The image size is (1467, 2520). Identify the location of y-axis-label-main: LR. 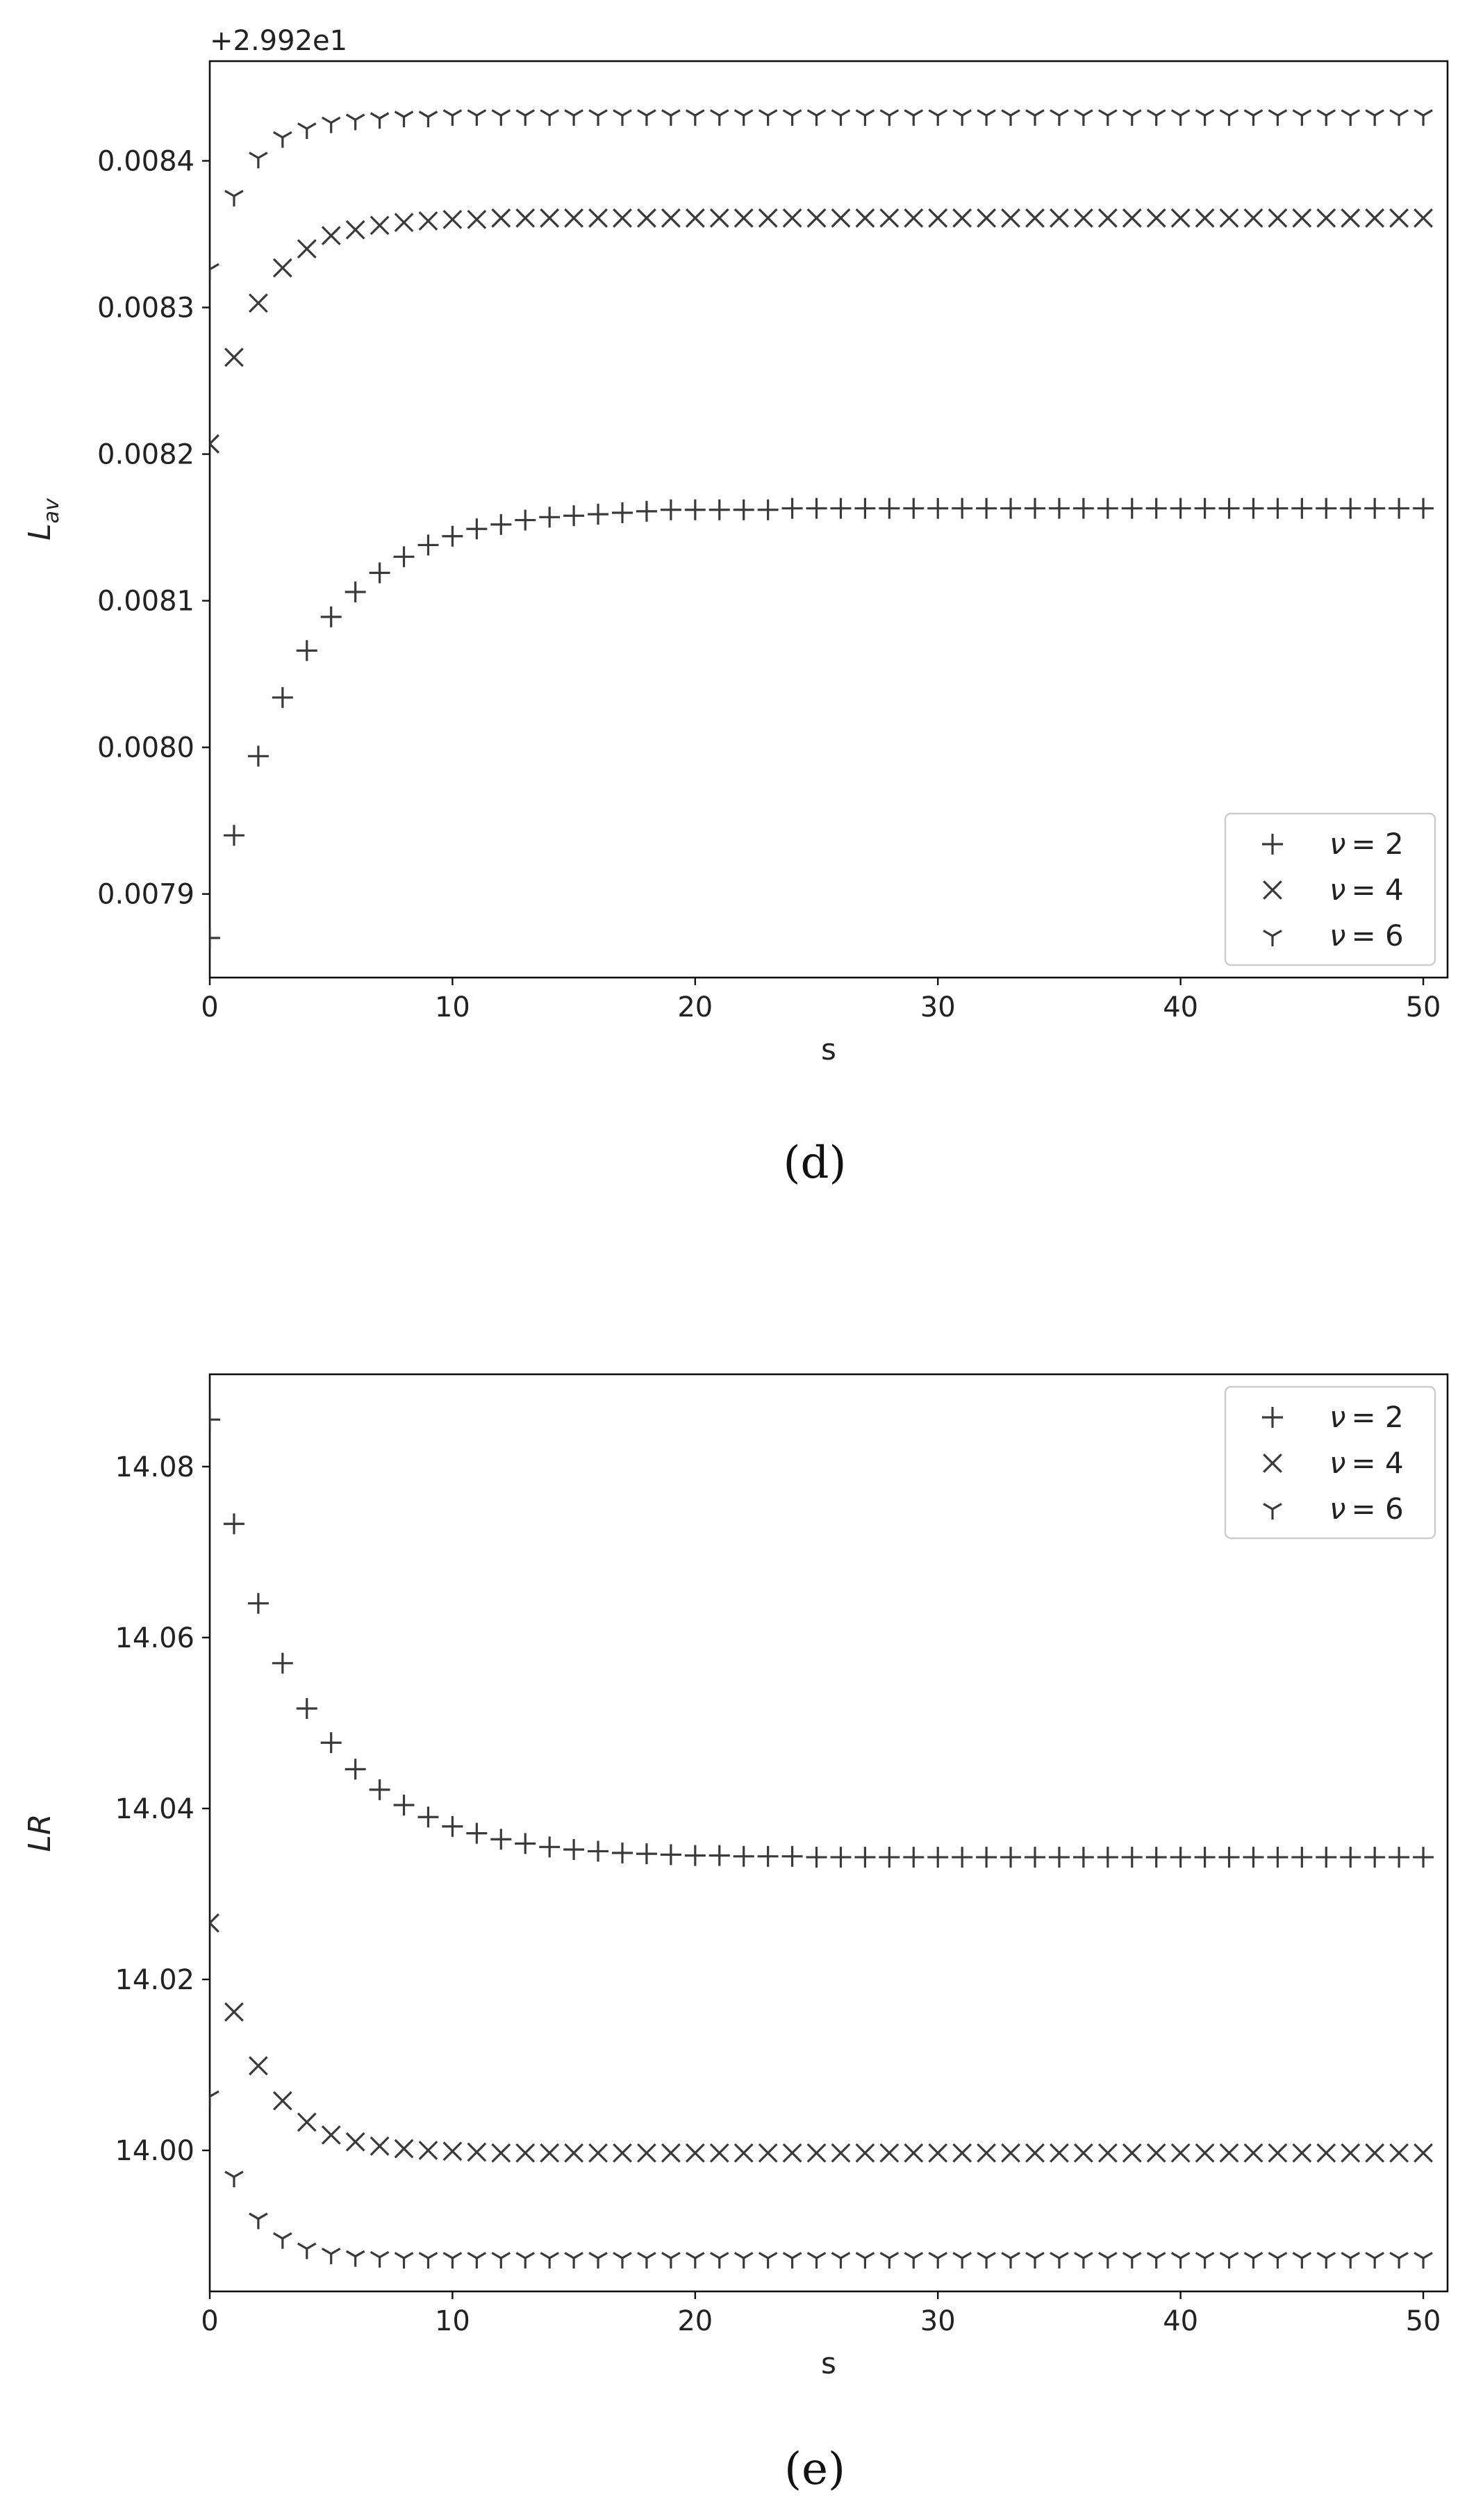
(40, 1832).